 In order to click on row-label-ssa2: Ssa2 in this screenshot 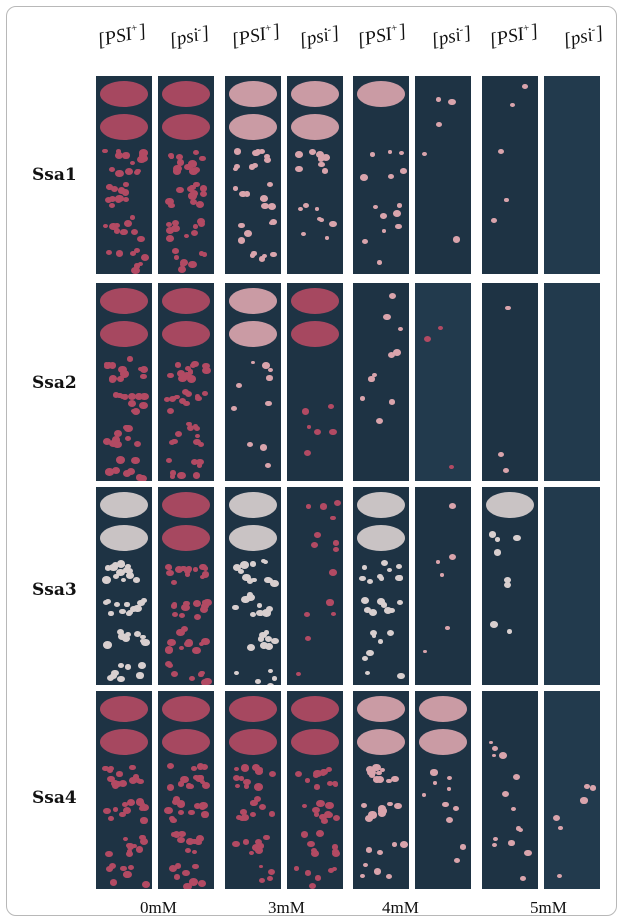, I will do `click(54, 383)`.